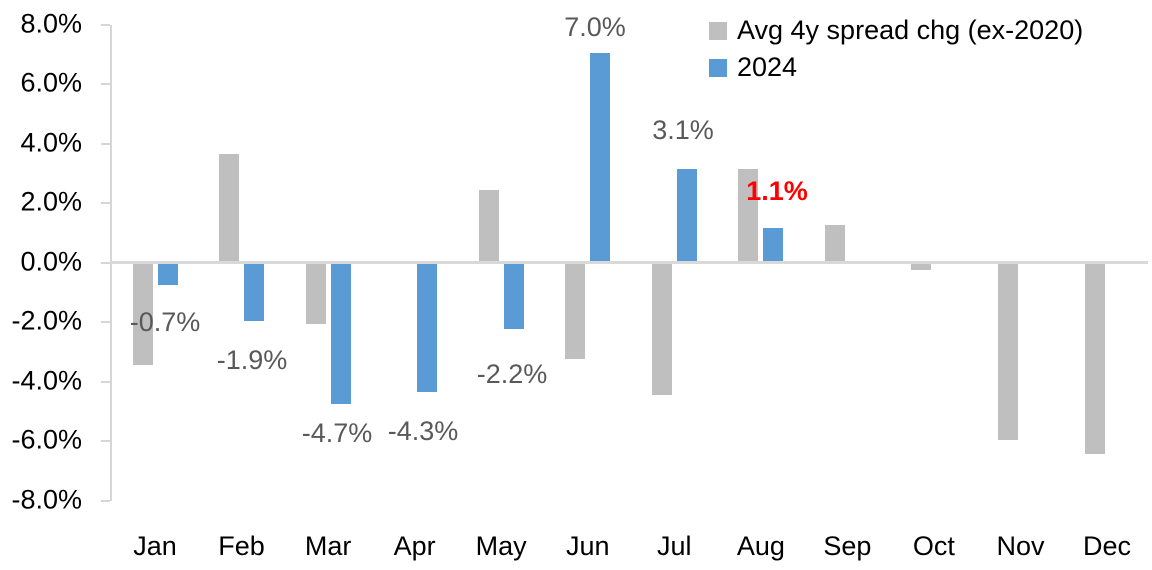 The height and width of the screenshot is (570, 1152). Describe the element at coordinates (328, 546) in the screenshot. I see `x-axis-label-mar: Mar` at that location.